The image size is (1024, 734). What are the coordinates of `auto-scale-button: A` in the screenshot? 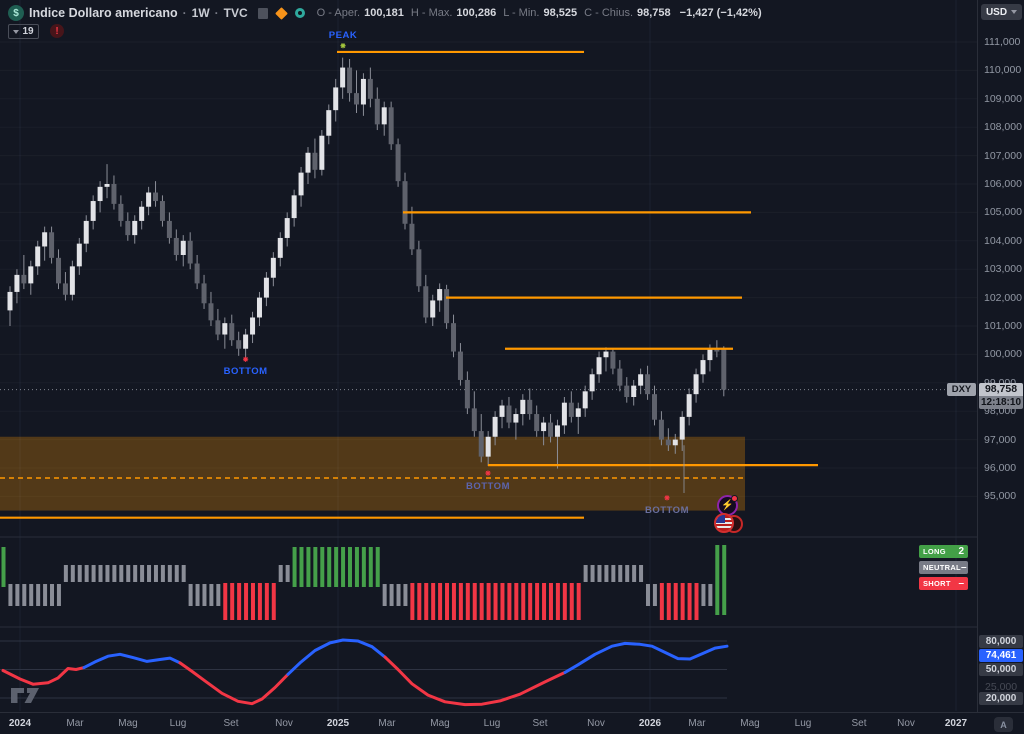 It's located at (1003, 724).